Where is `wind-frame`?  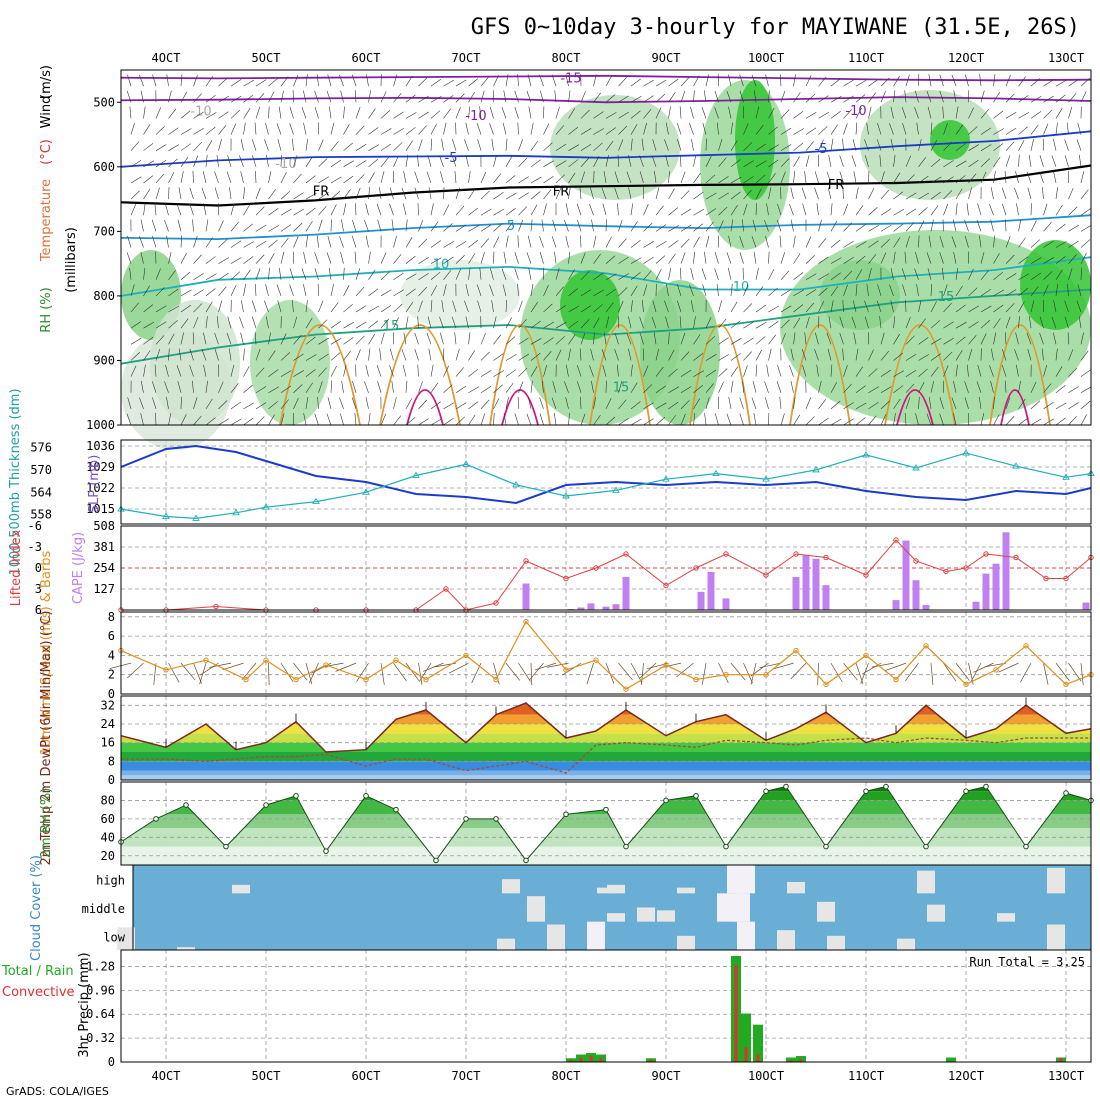 wind-frame is located at coordinates (606, 653).